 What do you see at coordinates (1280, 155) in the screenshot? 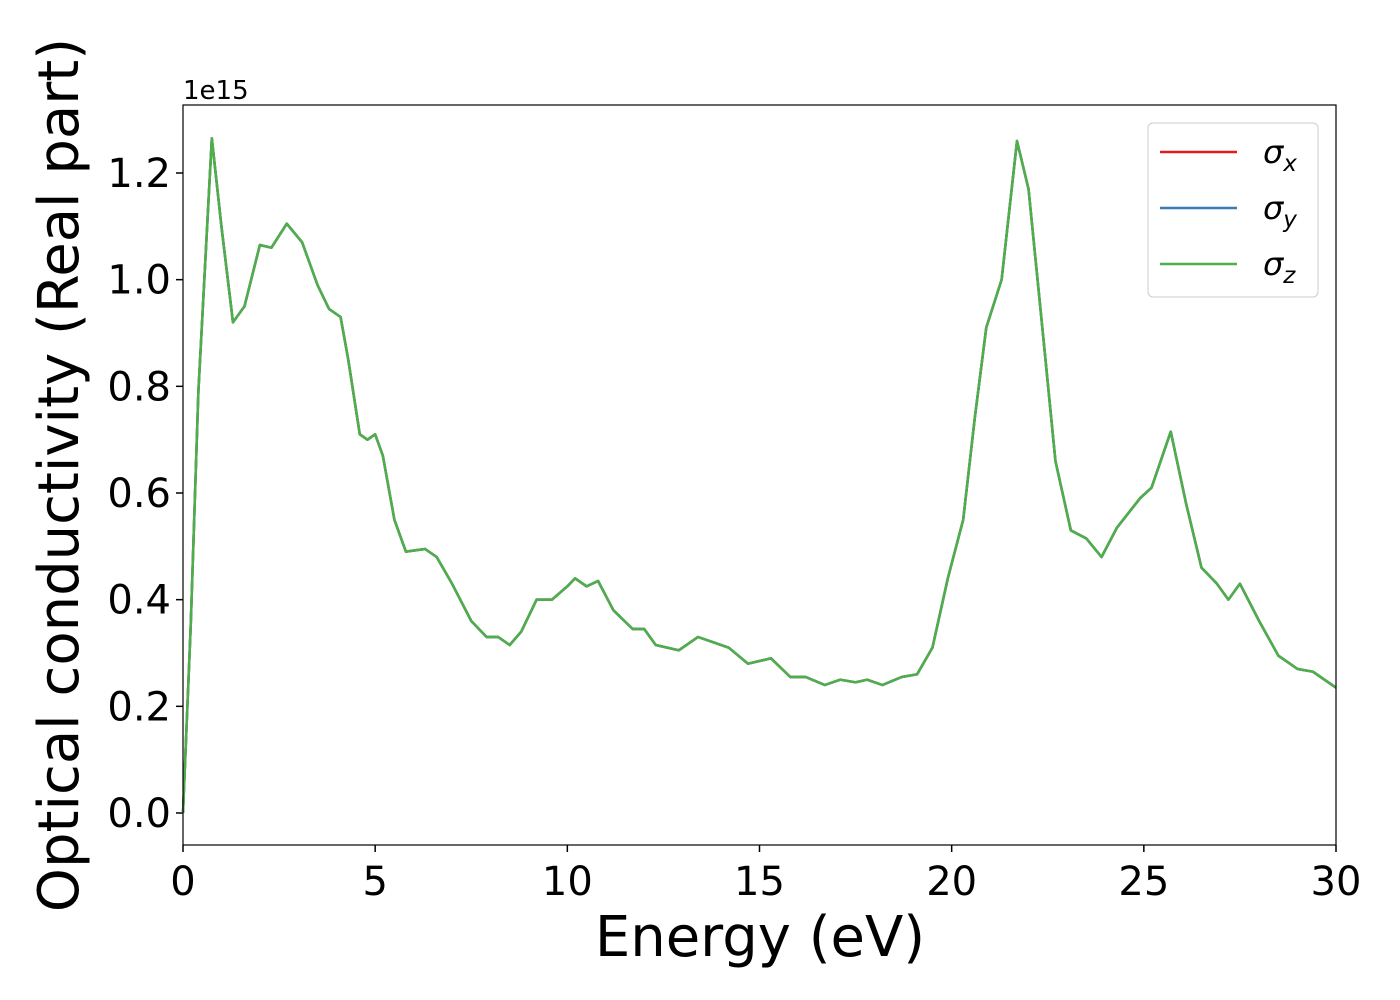
I see `legend-label: σx` at bounding box center [1280, 155].